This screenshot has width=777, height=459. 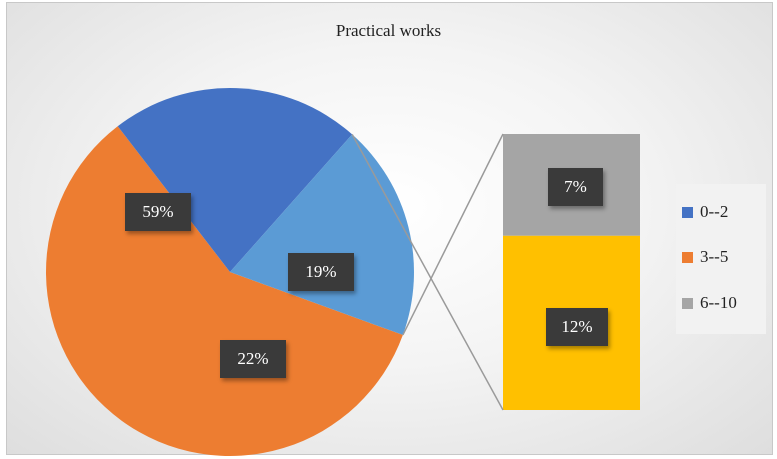 I want to click on legend-item-6-10: 6--10, so click(x=709, y=303).